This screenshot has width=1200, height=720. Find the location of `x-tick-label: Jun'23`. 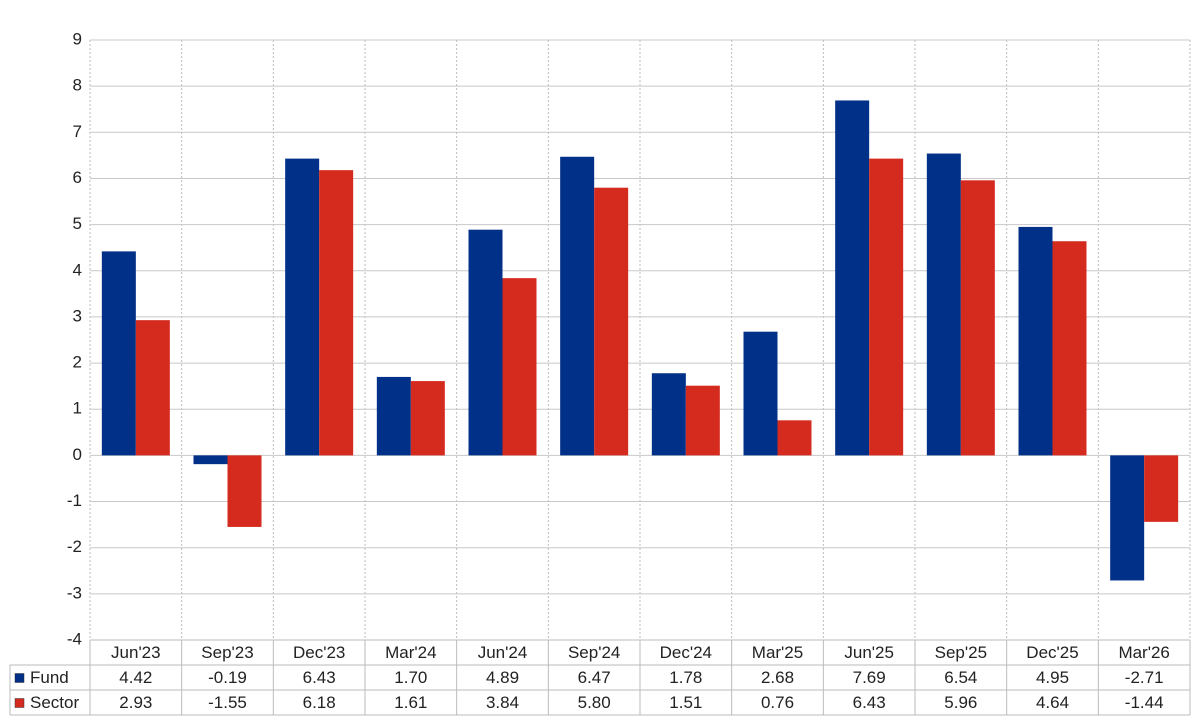

x-tick-label: Jun'23 is located at coordinates (136, 652).